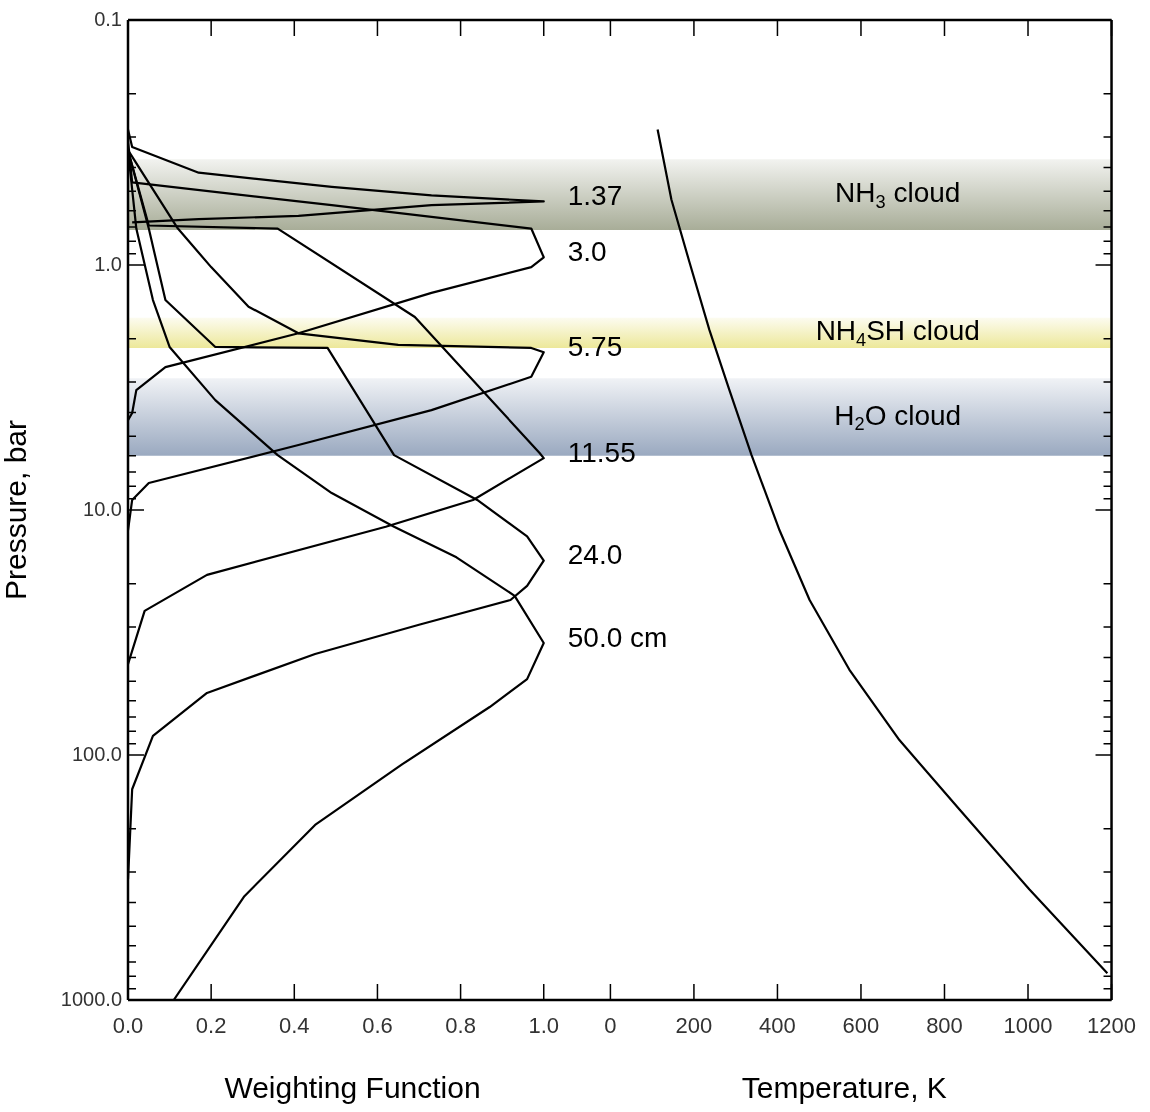 The image size is (1150, 1112). Describe the element at coordinates (595, 196) in the screenshot. I see `series-label: 1.37` at that location.